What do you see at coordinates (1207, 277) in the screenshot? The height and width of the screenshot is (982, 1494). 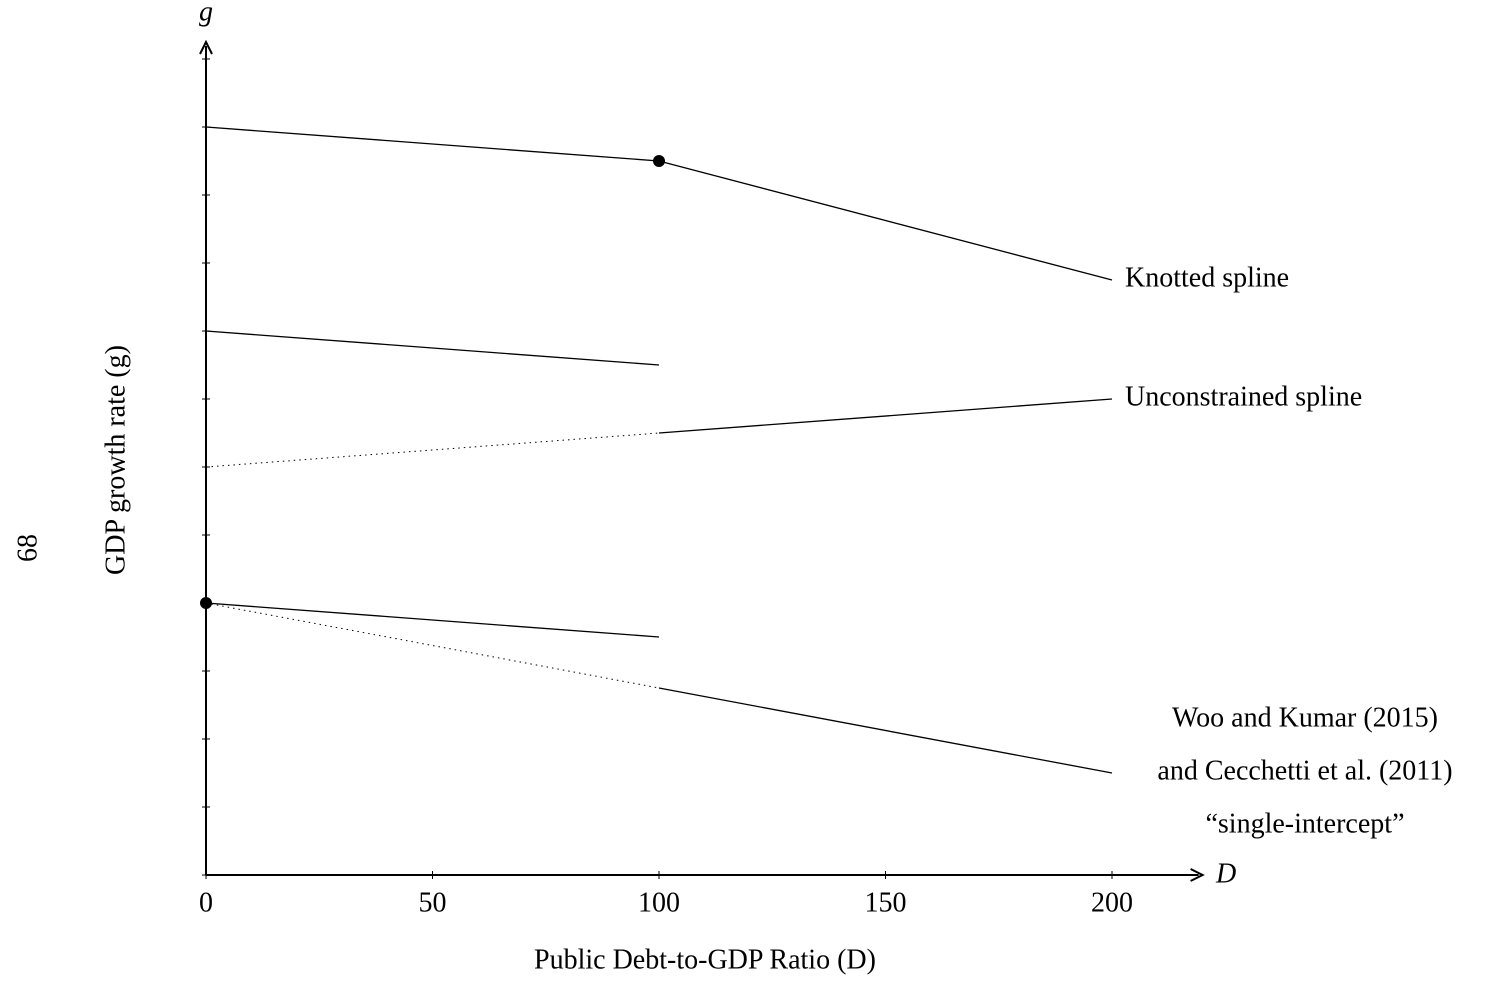 I see `series-label: Knotted spline` at bounding box center [1207, 277].